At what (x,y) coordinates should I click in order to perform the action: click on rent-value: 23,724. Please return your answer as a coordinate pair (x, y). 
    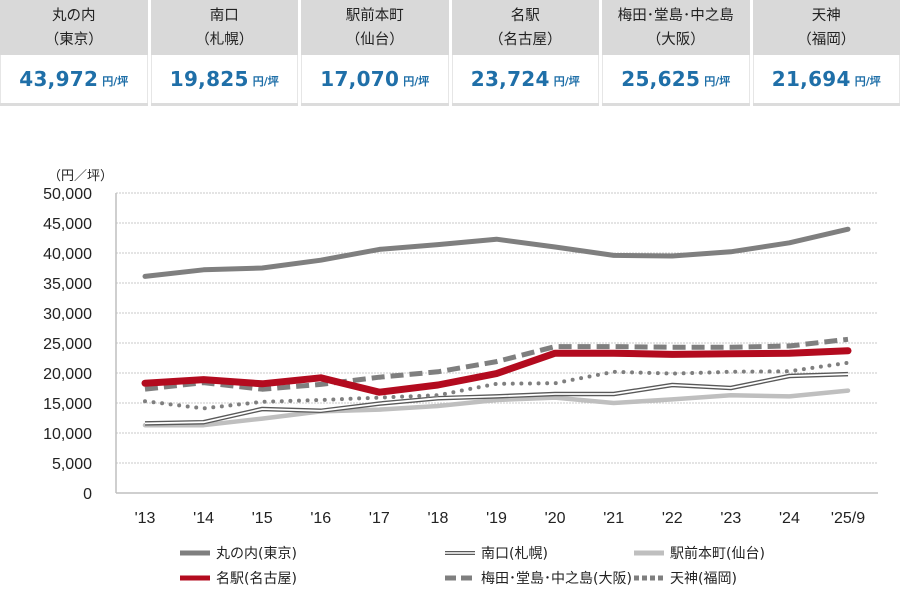
    Looking at the image, I should click on (510, 79).